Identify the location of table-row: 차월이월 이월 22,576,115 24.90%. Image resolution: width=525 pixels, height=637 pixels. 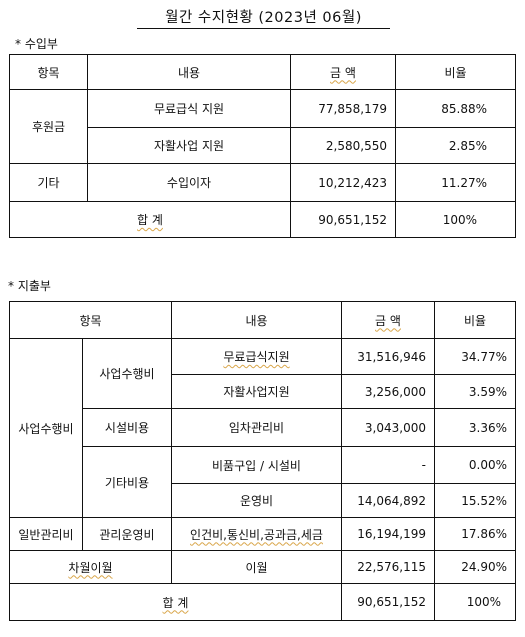
(262, 567).